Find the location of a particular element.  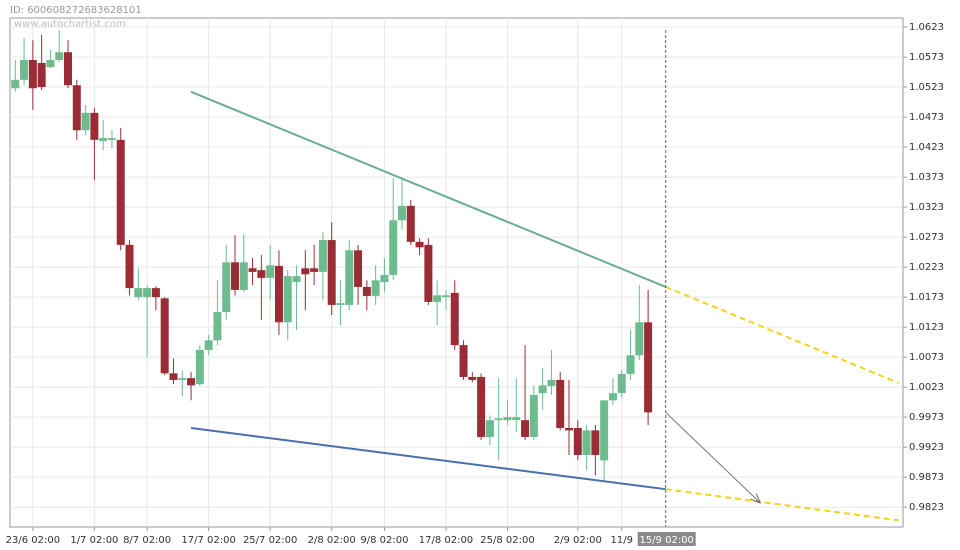

y-tick-label: 0.9923 is located at coordinates (926, 447).